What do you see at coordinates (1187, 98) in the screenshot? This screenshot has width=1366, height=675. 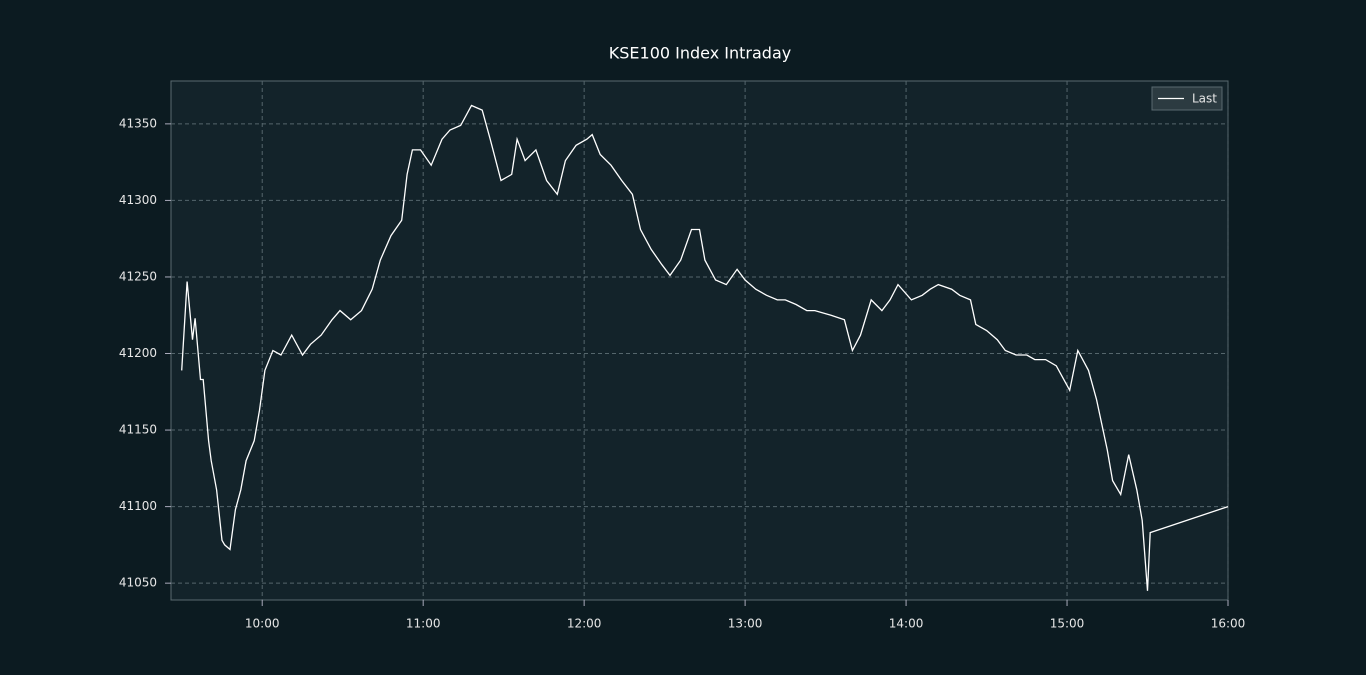 I see `legend-box` at bounding box center [1187, 98].